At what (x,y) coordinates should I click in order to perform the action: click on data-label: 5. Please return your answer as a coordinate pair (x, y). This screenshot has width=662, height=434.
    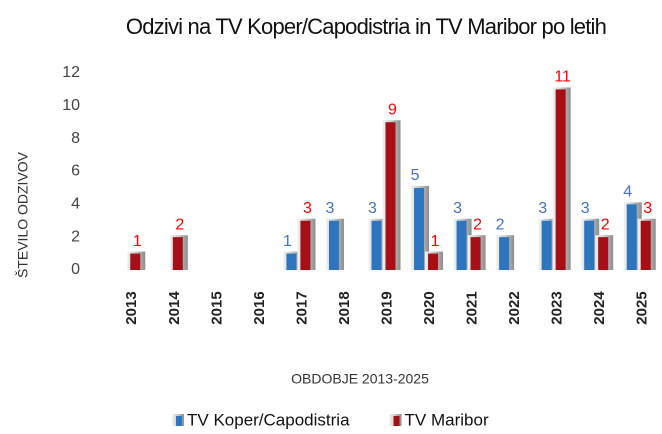
    Looking at the image, I should click on (415, 175).